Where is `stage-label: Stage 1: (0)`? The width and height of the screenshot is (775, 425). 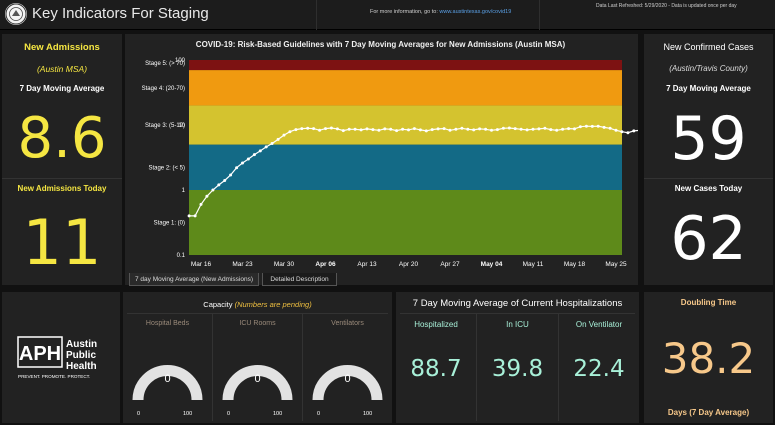
stage-label: Stage 1: (0) is located at coordinates (169, 224).